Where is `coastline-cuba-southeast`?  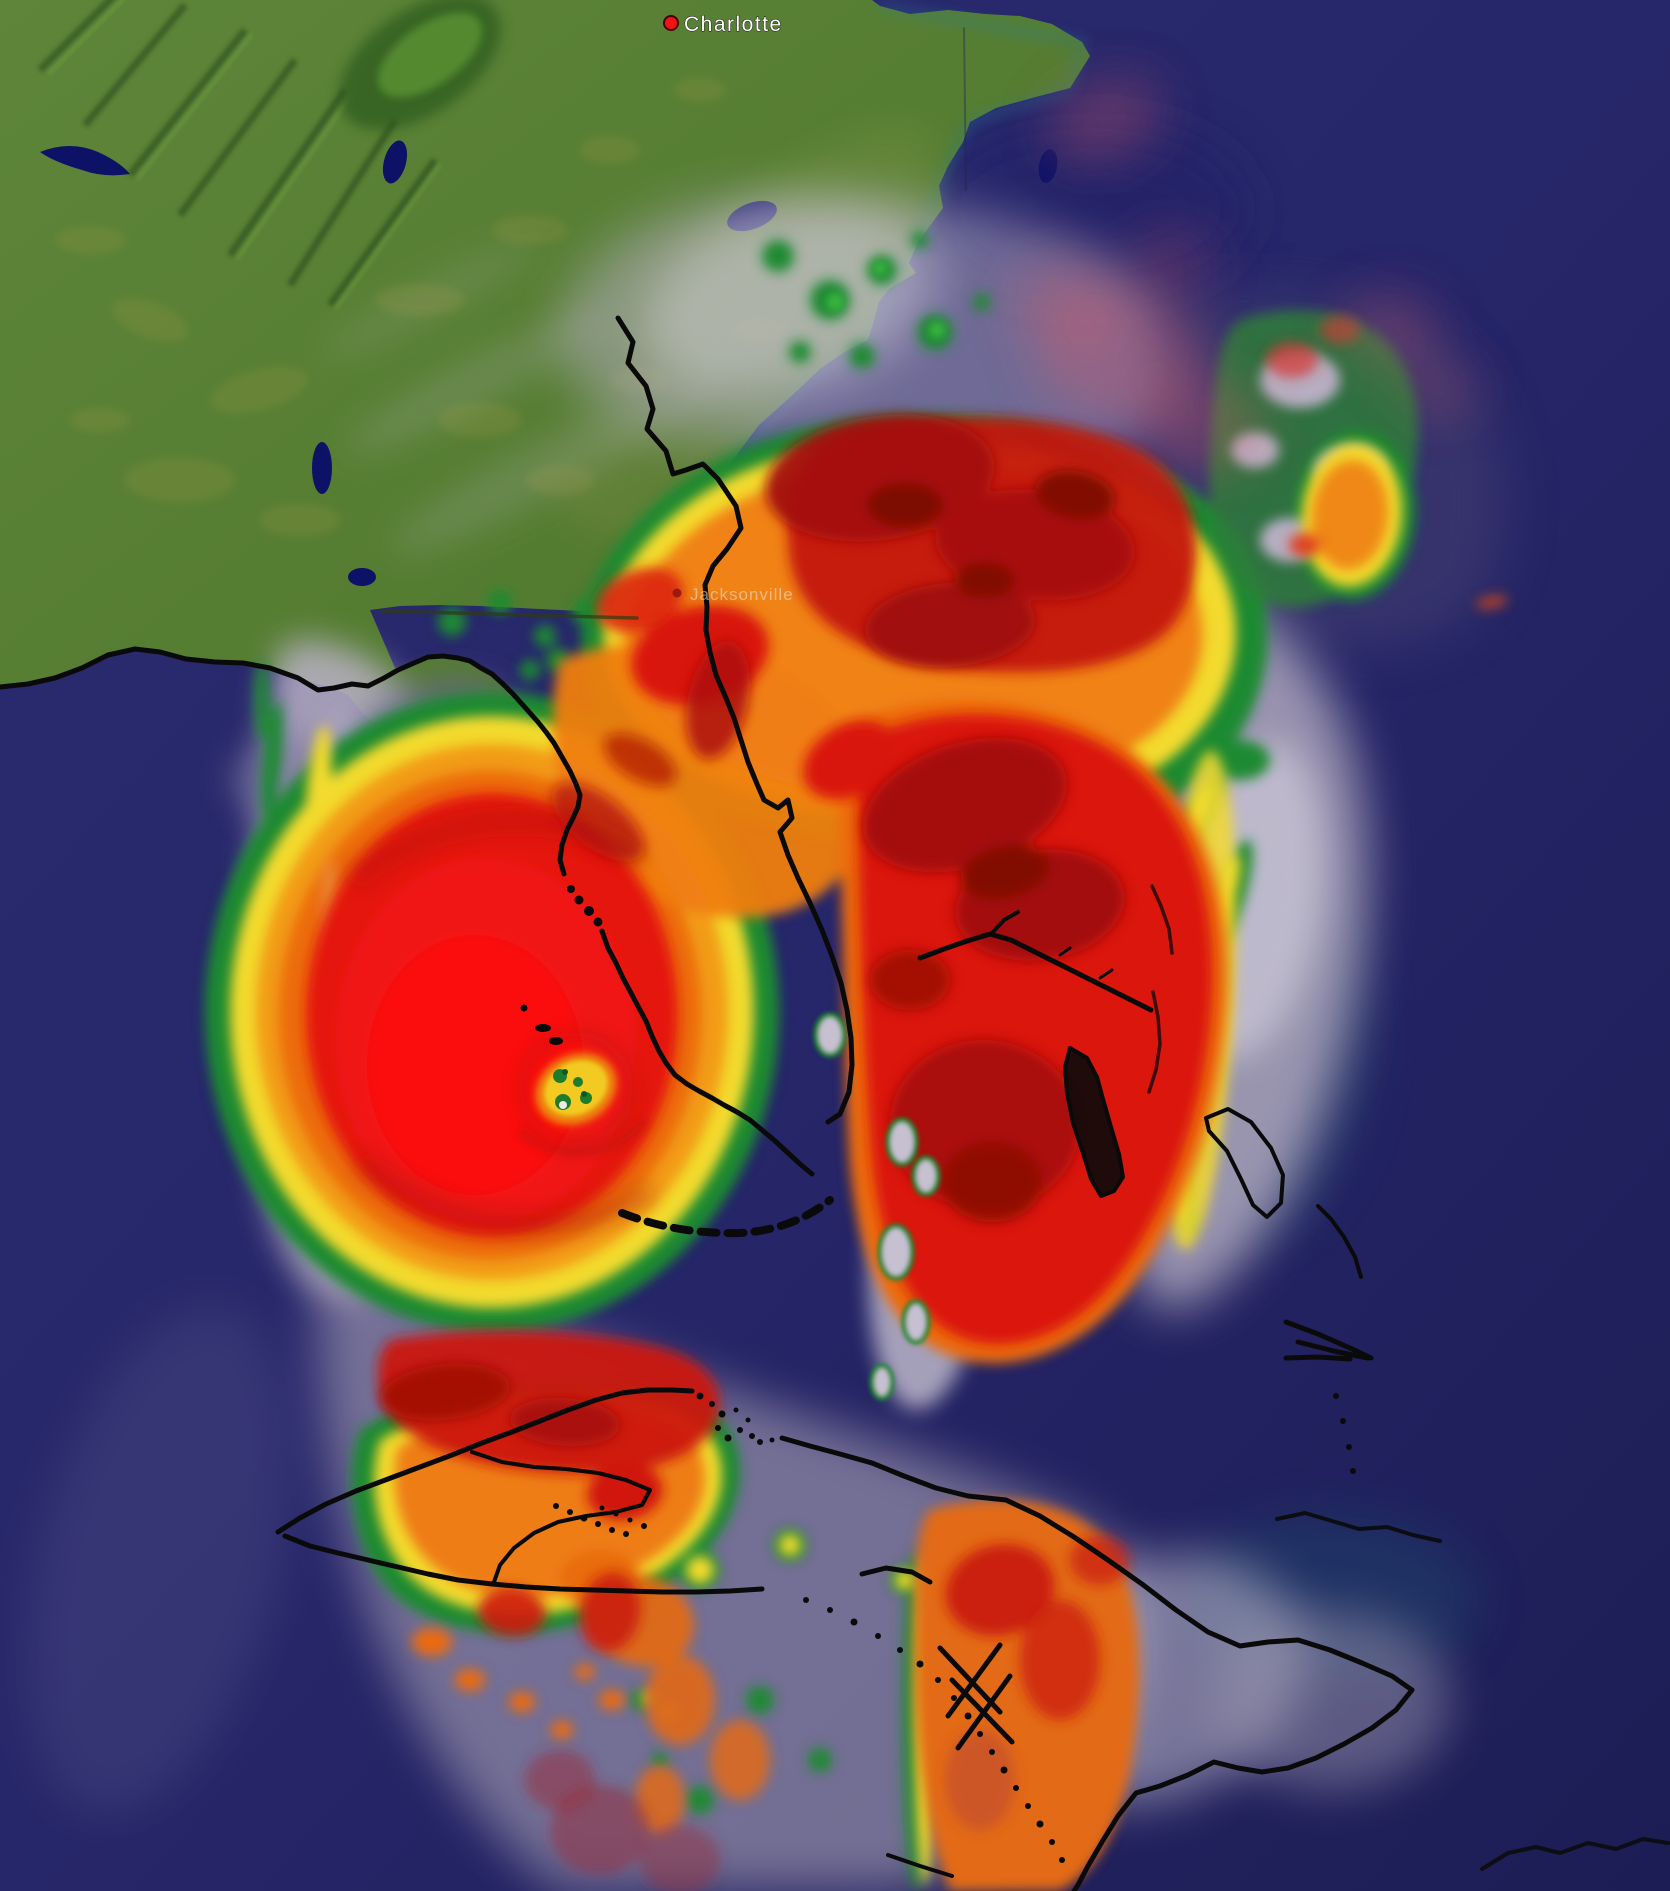 coastline-cuba-southeast is located at coordinates (1243, 1789).